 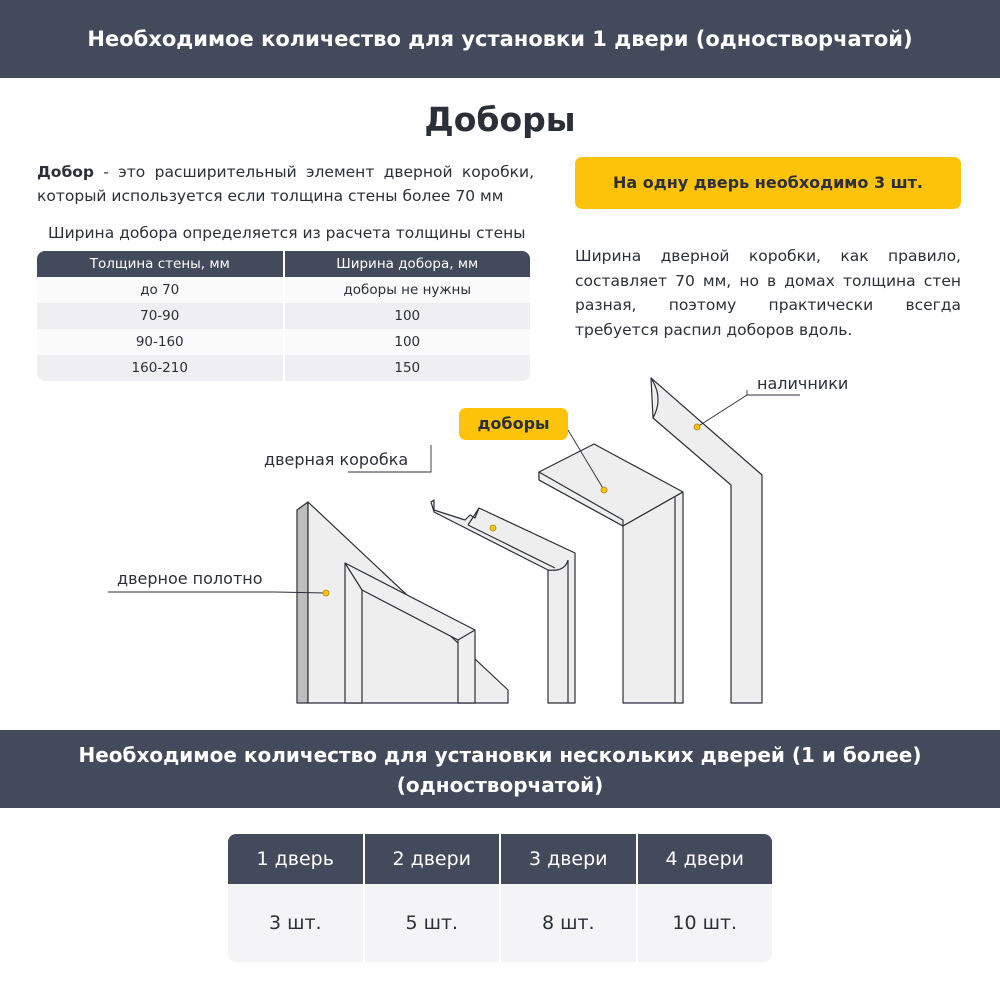 I want to click on intro-term: Добор, so click(x=66, y=172).